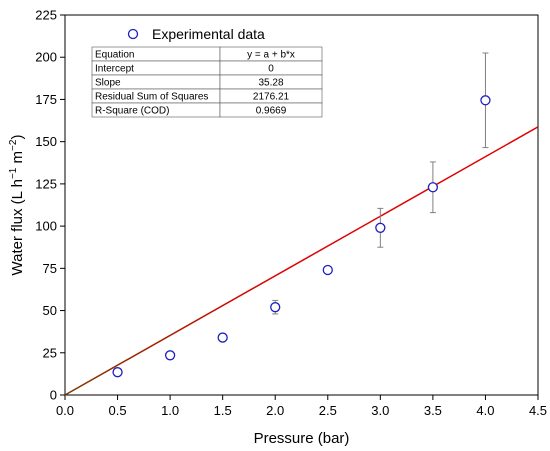  I want to click on stats-value: 35.28, so click(270, 83).